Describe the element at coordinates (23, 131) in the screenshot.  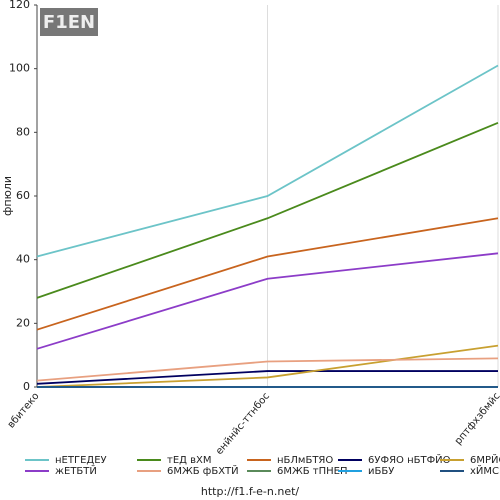
I see `y-tick-label: 80` at that location.